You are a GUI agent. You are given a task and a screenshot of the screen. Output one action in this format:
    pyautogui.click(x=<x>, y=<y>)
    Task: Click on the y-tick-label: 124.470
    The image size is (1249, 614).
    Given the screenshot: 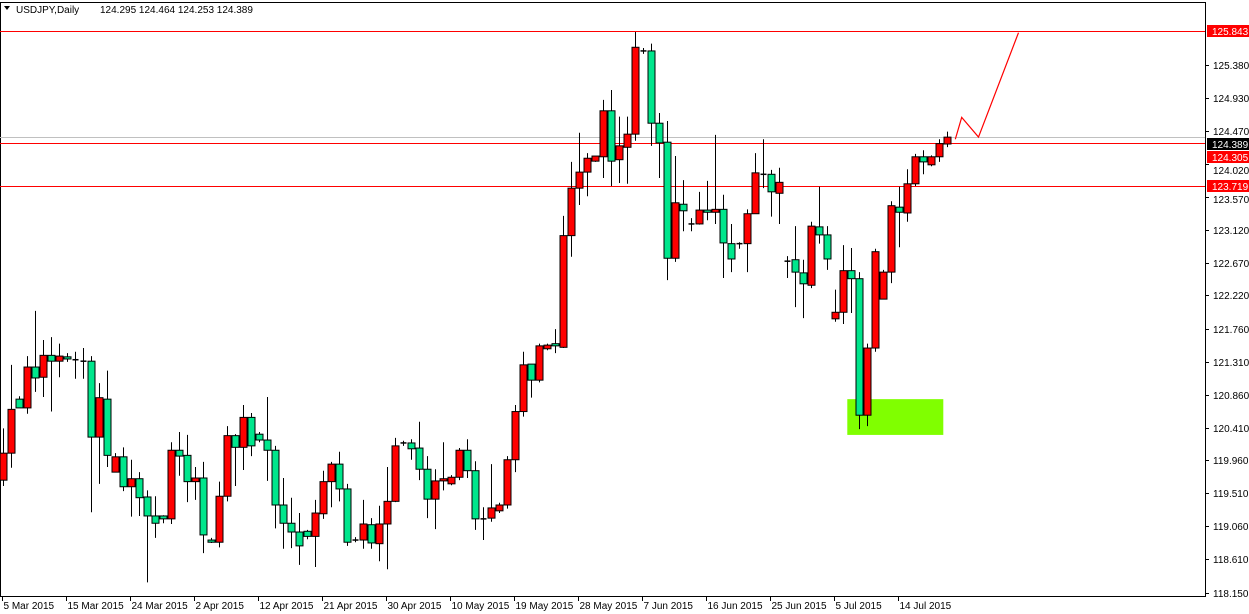 What is the action you would take?
    pyautogui.click(x=1231, y=132)
    